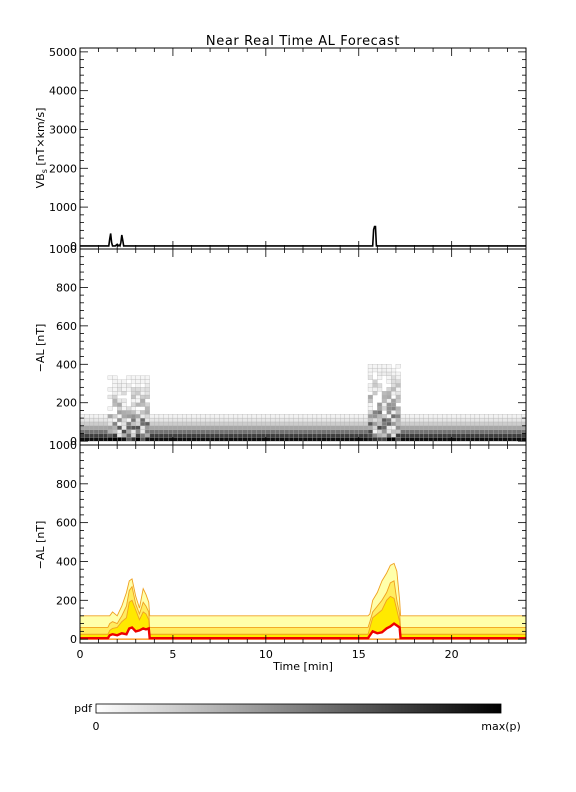 The height and width of the screenshot is (792, 576). I want to click on vbs-series-line, so click(303, 236).